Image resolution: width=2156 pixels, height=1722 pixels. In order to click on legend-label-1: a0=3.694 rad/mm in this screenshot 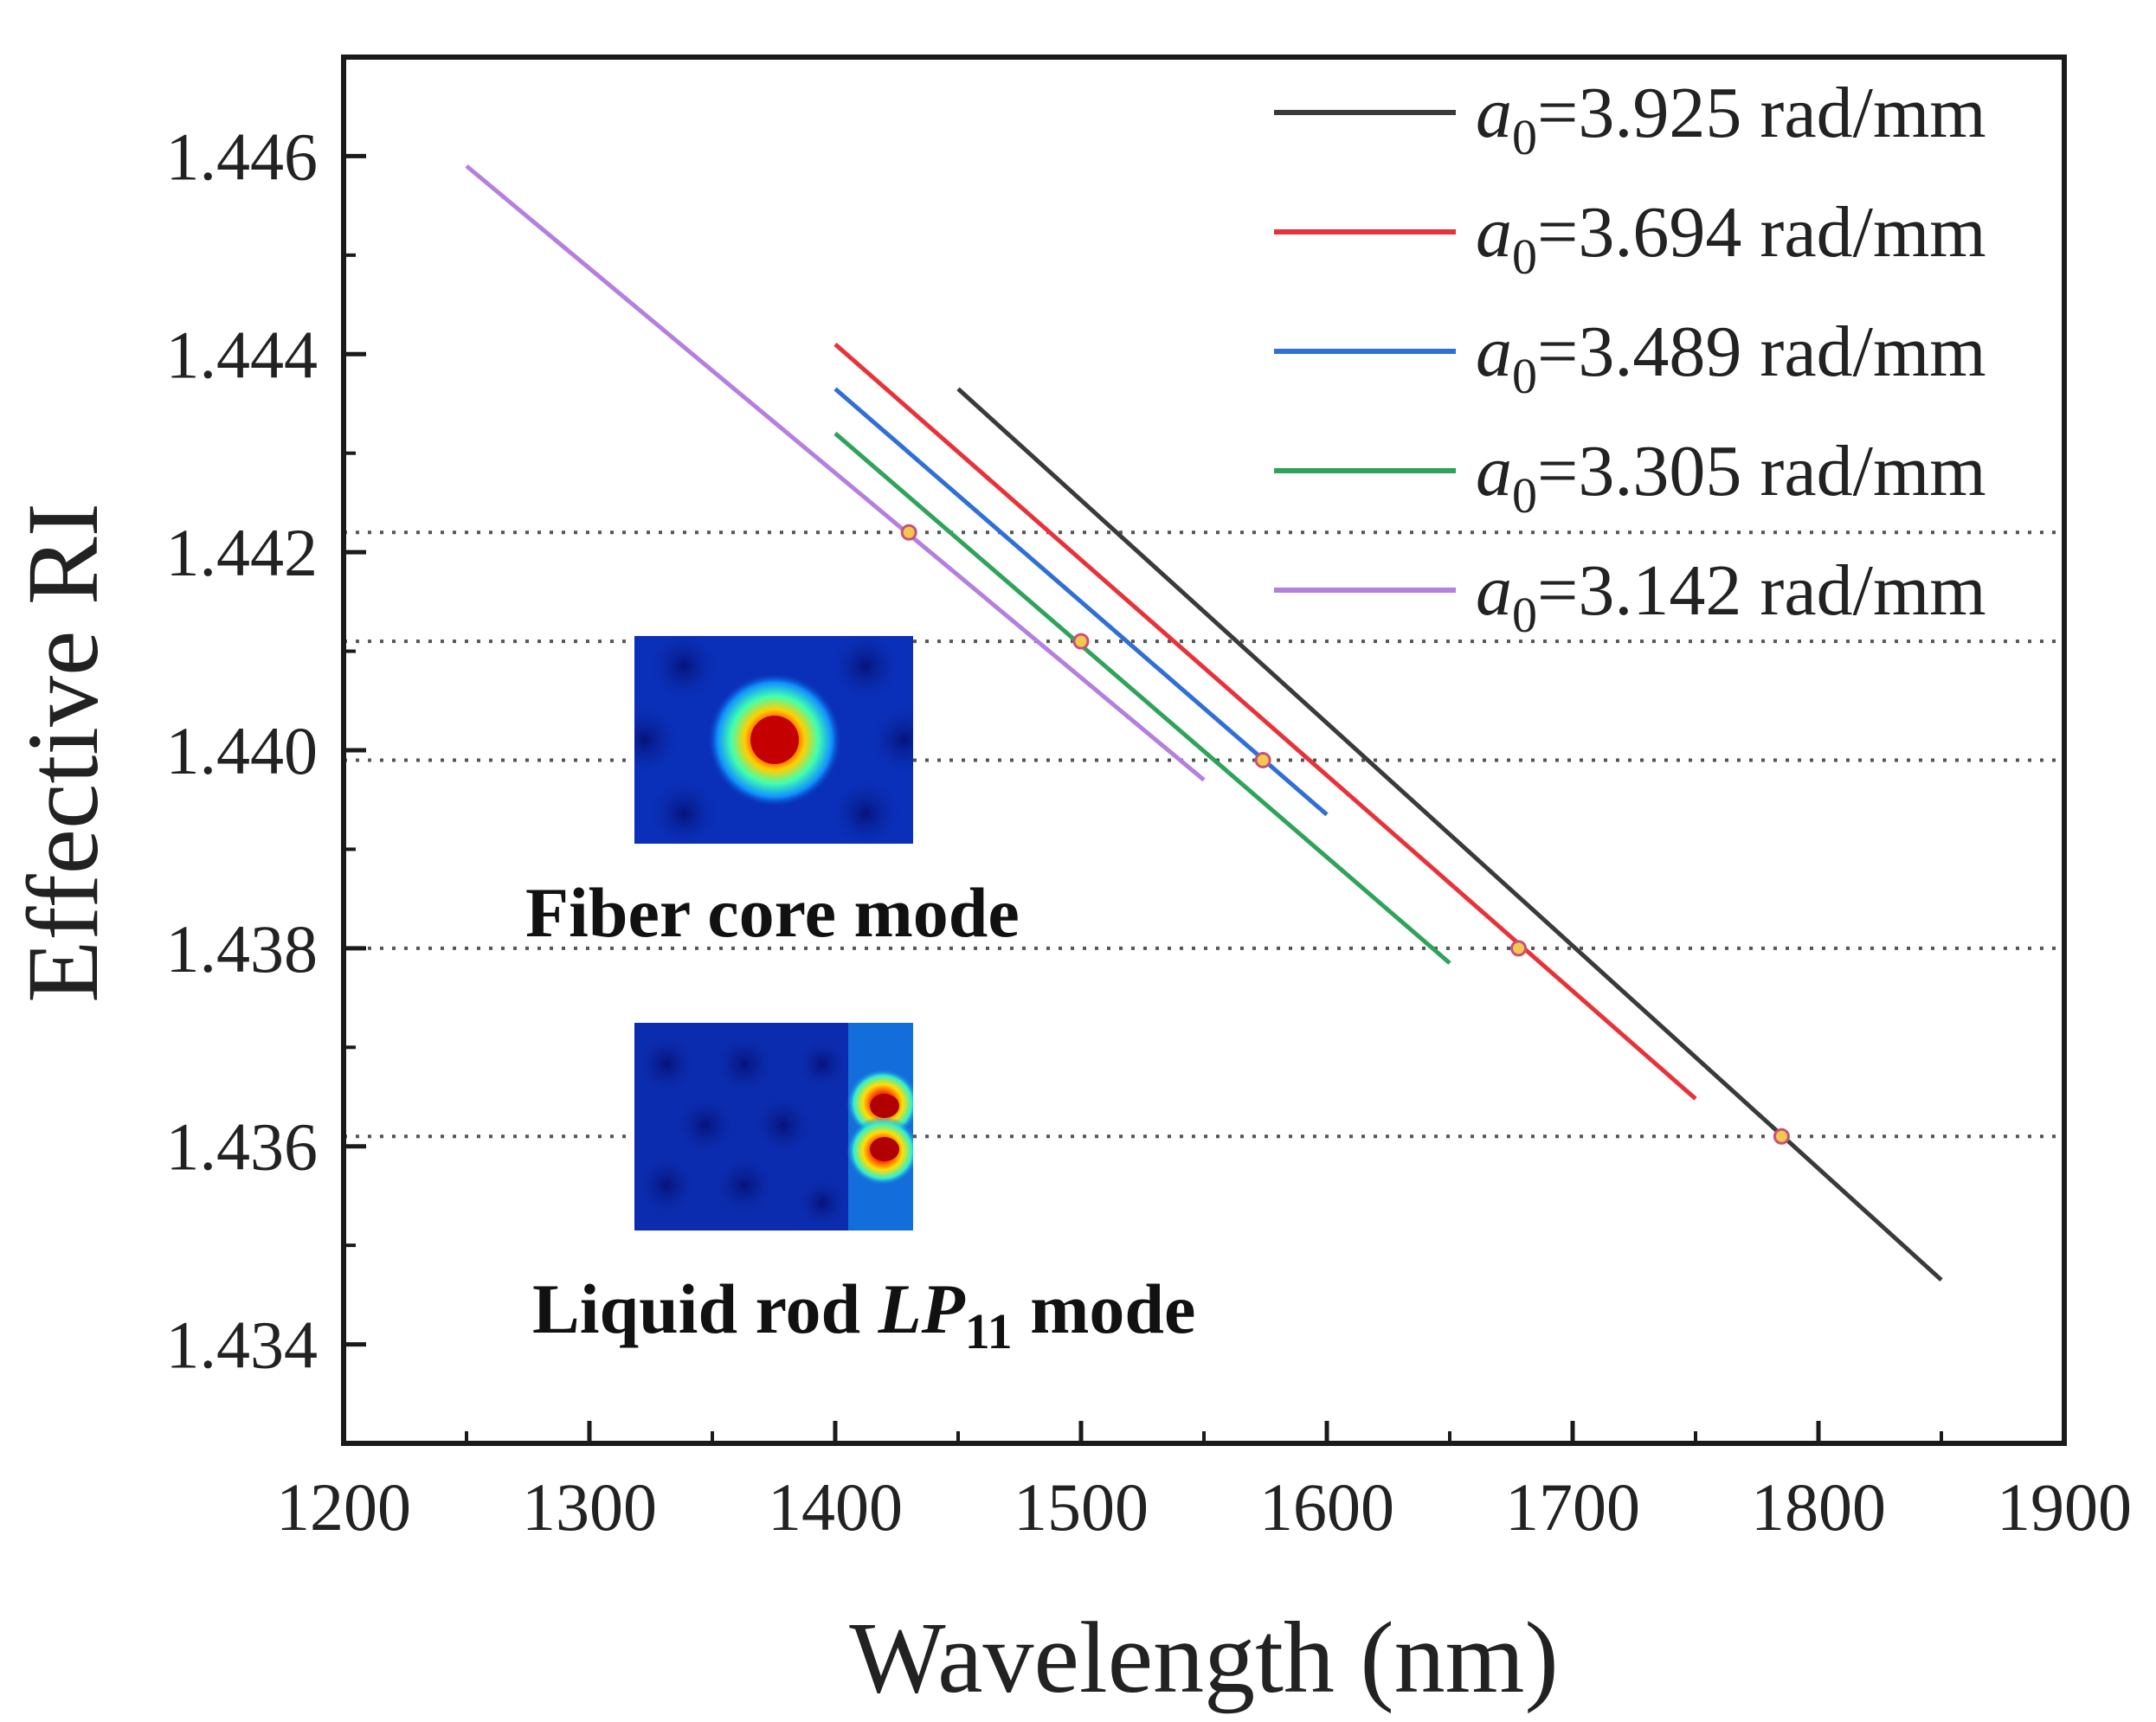, I will do `click(1731, 238)`.